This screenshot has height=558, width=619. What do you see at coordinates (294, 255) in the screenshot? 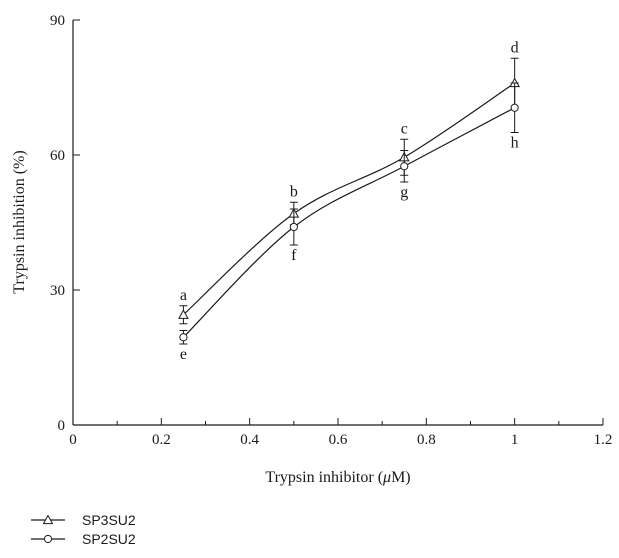
I see `significance-letter: f` at bounding box center [294, 255].